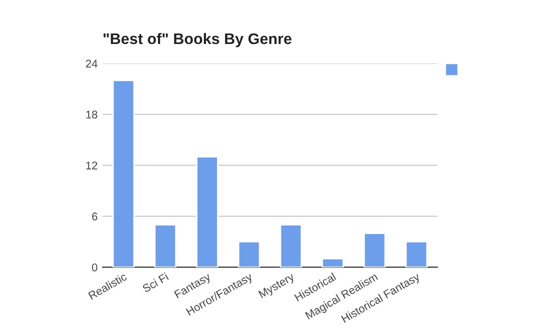 Image resolution: width=540 pixels, height=334 pixels. I want to click on y-tick-label: 18, so click(92, 114).